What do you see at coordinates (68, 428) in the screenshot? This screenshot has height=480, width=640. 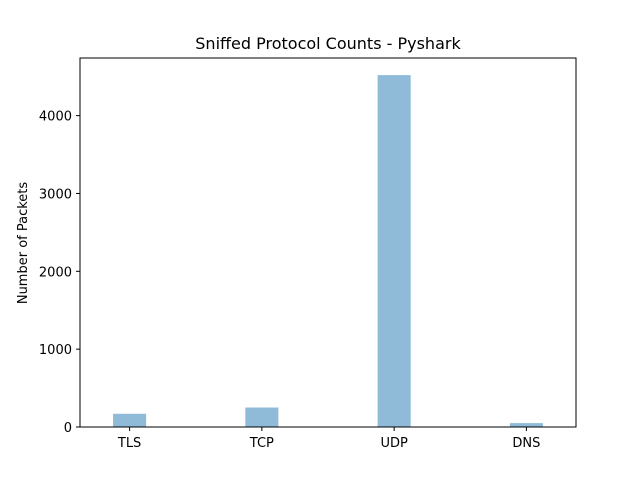 I see `y-tick-label-0: 0` at bounding box center [68, 428].